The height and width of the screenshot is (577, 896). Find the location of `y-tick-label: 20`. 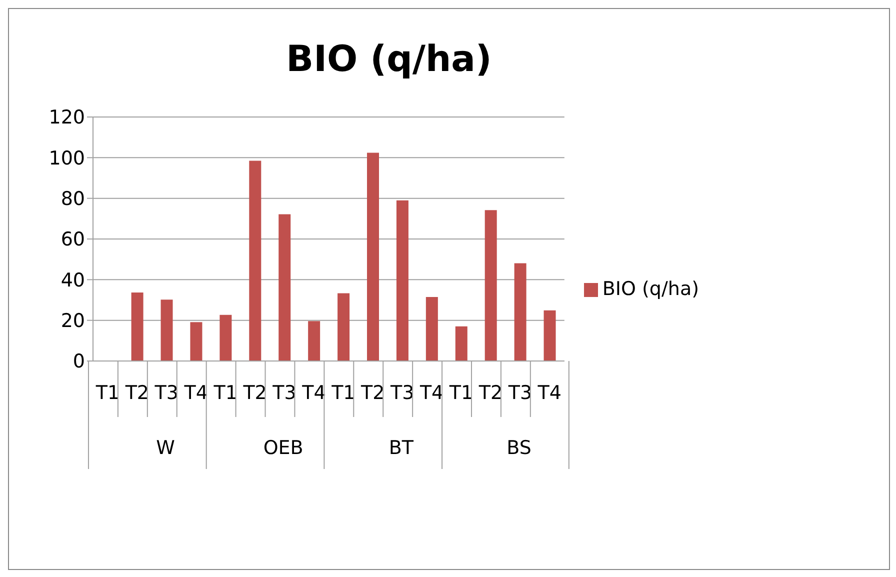

y-tick-label: 20 is located at coordinates (72, 321).